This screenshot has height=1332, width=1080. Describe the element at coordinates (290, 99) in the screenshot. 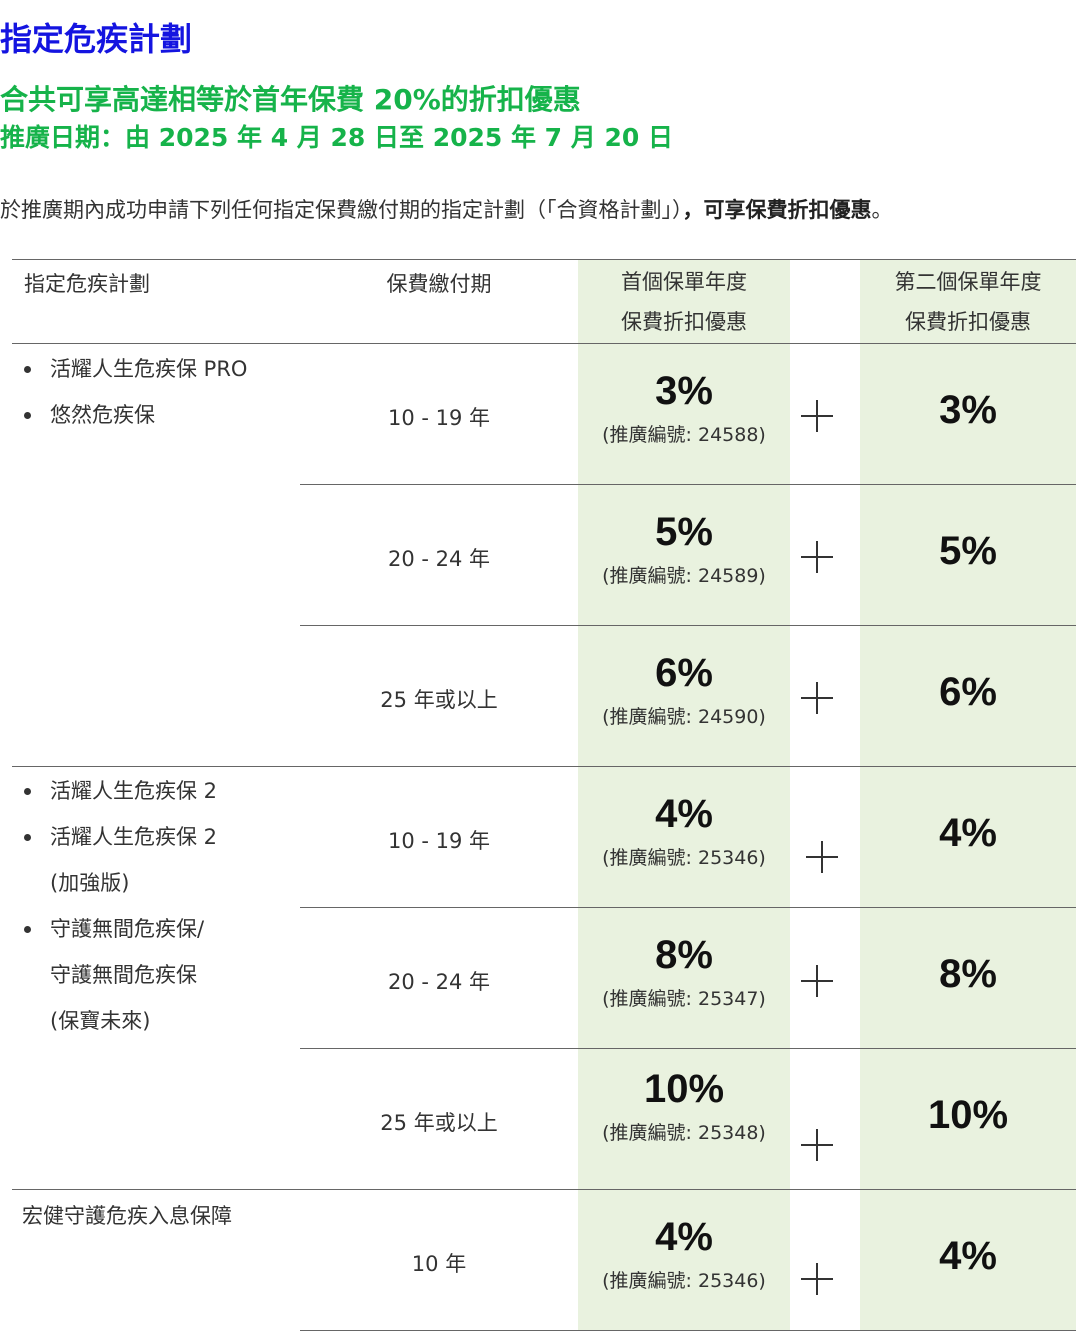

I see `offer-subtitle: 合共可享高達相等於首年保費 20%的折扣優惠` at that location.